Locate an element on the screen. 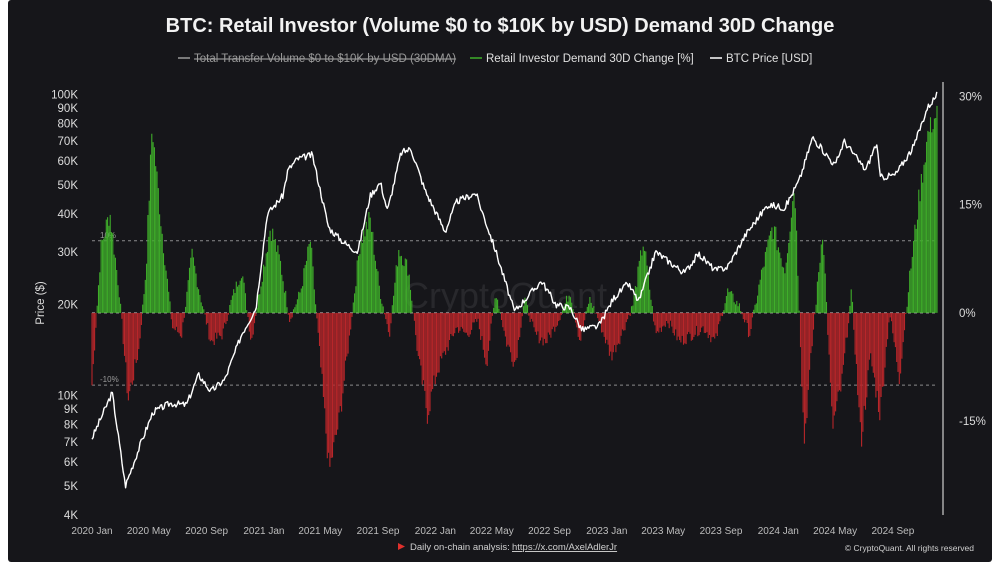  y-left-tick-label: 4K is located at coordinates (71, 516).